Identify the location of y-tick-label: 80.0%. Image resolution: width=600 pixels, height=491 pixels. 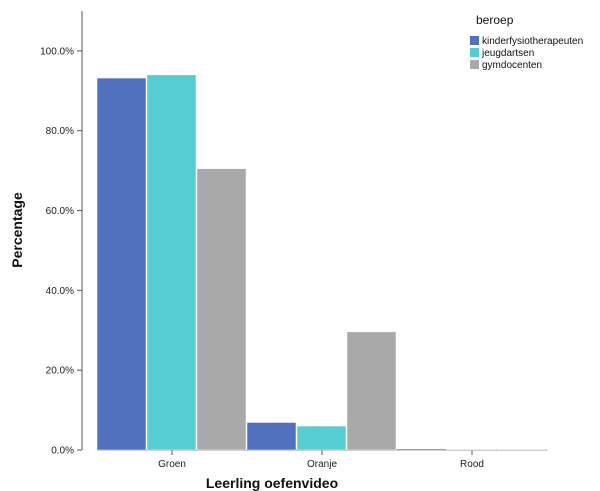
(60, 131).